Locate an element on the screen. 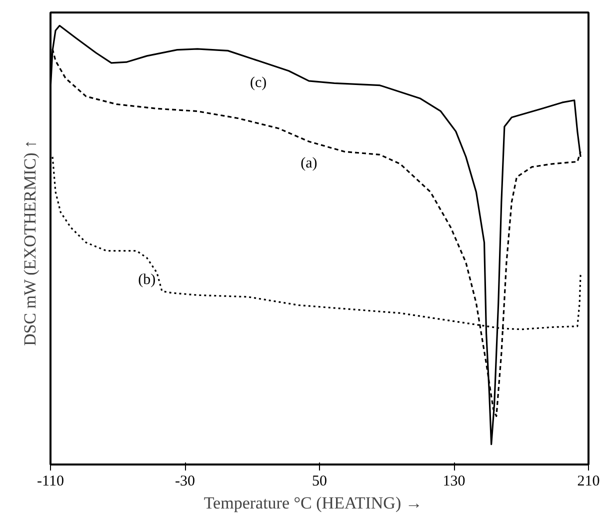 Image resolution: width=603 pixels, height=515 pixels. x-tick-label: 130 is located at coordinates (454, 482).